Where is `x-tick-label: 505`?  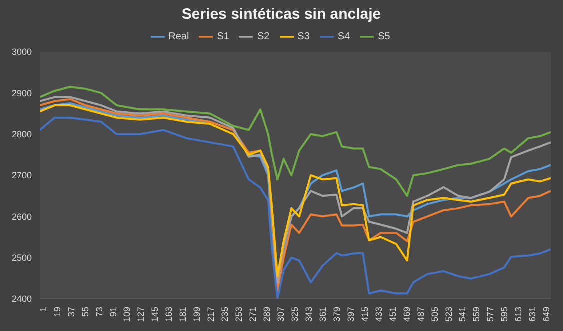
x-tick-label: 505 is located at coordinates (435, 314).